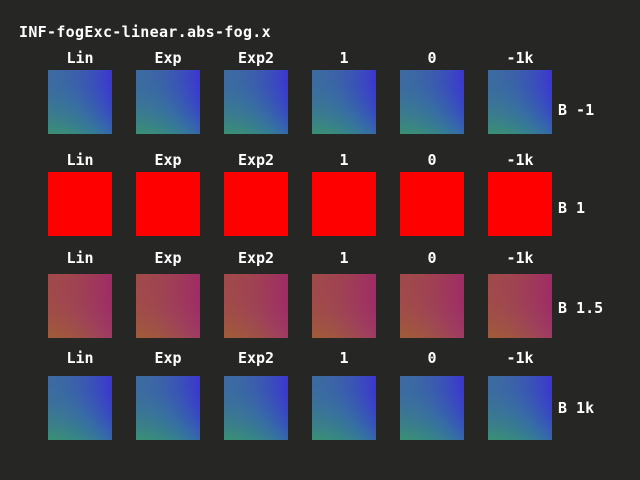 Image resolution: width=640 pixels, height=480 pixels. I want to click on swatch-b-1k-neg1k, so click(520, 408).